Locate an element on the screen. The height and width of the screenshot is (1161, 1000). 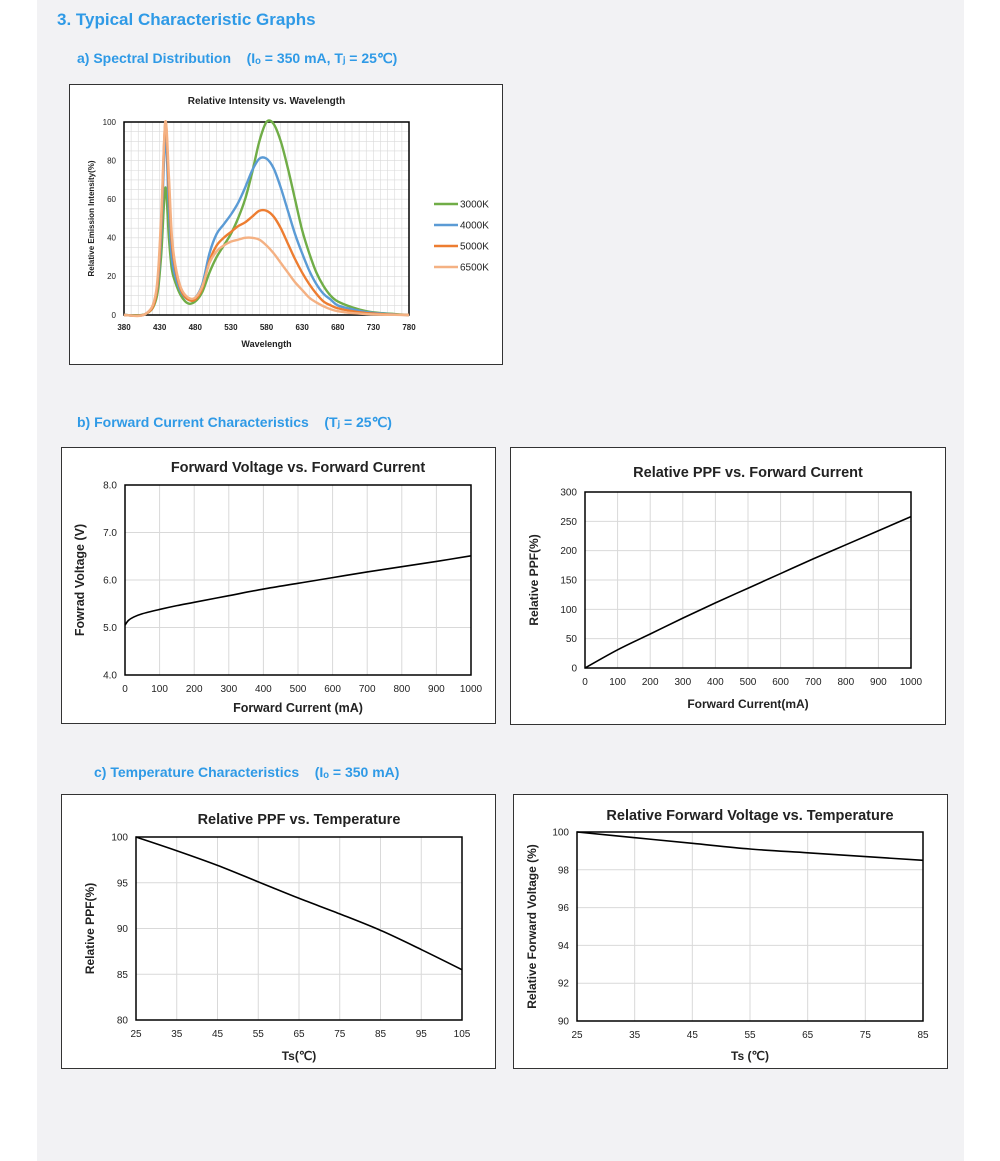
x-tick-label: 680 is located at coordinates (338, 327).